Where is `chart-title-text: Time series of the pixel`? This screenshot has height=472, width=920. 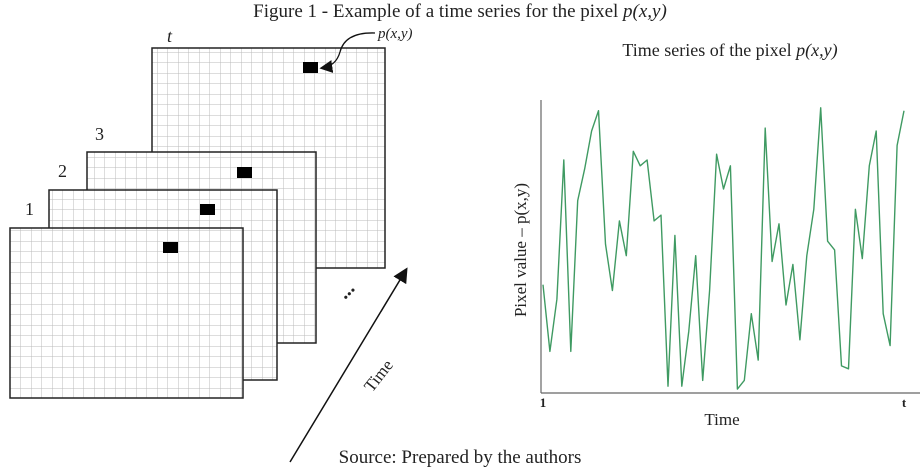
chart-title-text: Time series of the pixel is located at coordinates (709, 50).